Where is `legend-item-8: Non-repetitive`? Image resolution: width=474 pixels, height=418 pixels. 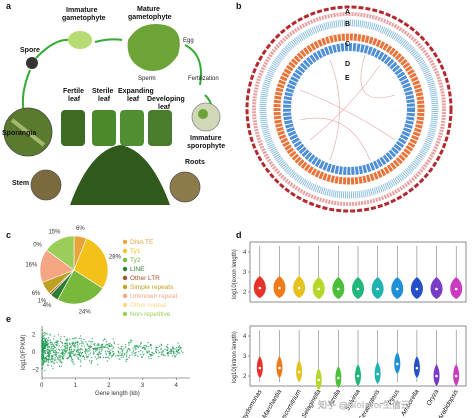
legend-item-8: Non-repetitive is located at coordinates (150, 314).